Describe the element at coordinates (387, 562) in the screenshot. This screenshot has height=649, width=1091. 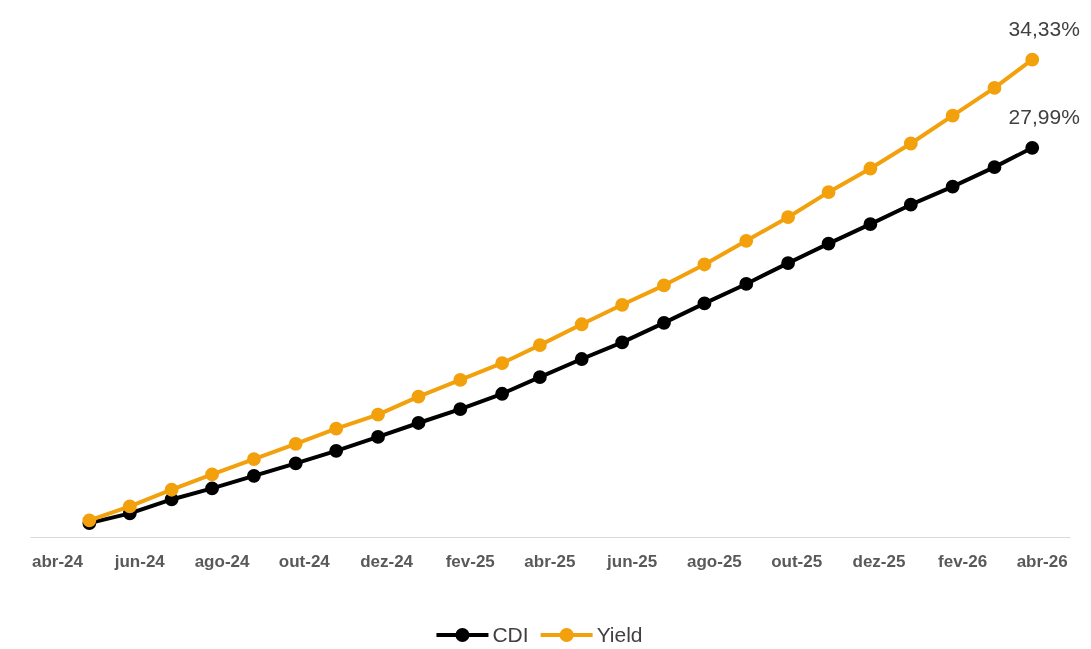
I see `x-tick-label: dez-24` at that location.